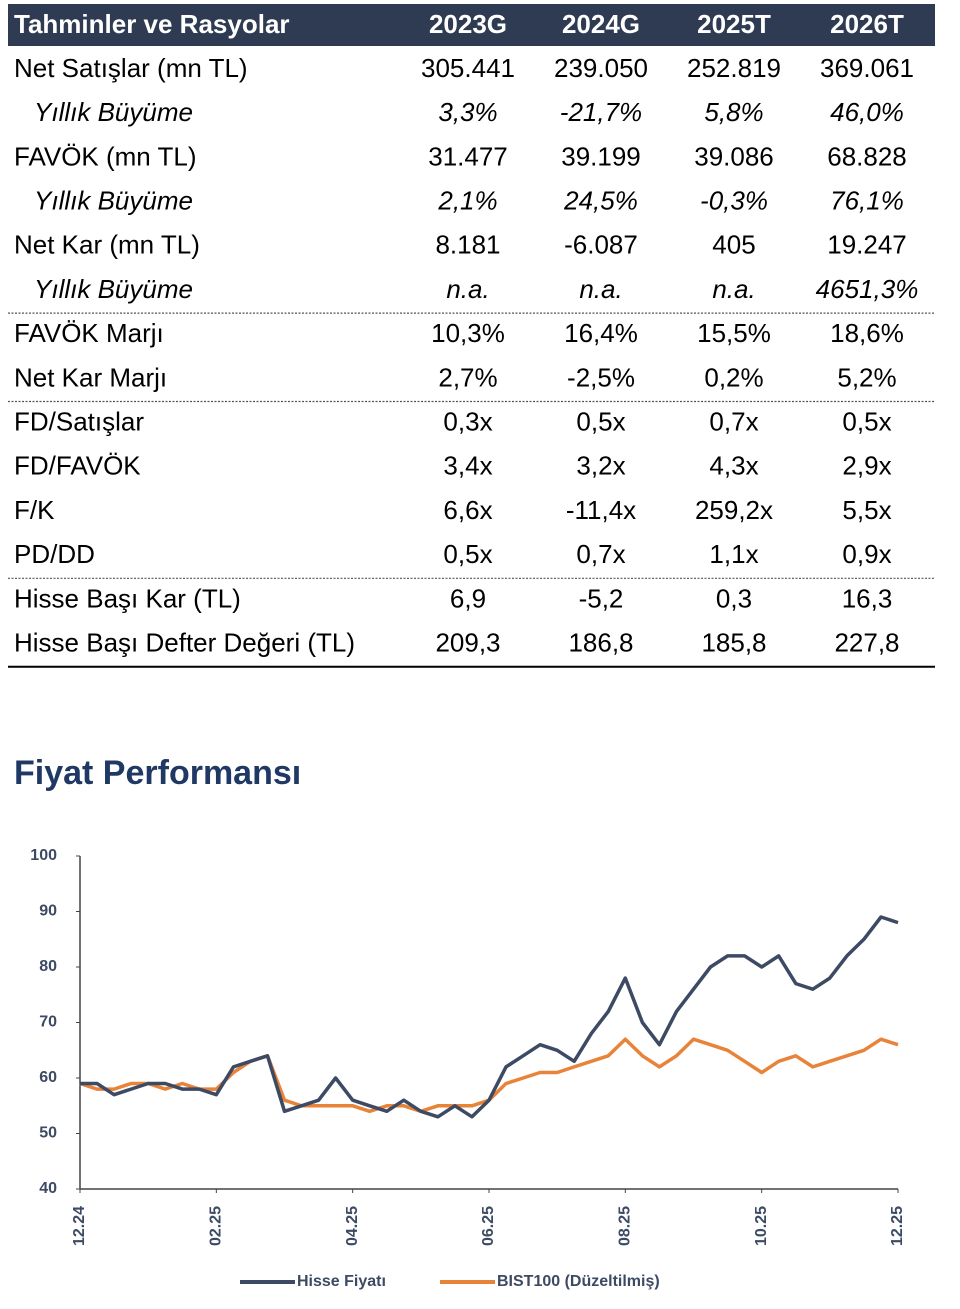 Image resolution: width=960 pixels, height=1309 pixels. I want to click on table-cell: 5,2%, so click(866, 377).